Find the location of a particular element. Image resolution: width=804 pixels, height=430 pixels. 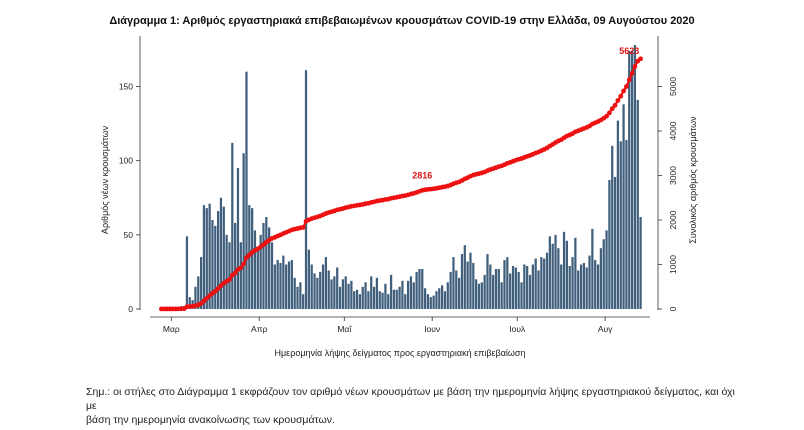

y-left-tick-label: 0 is located at coordinates (130, 309).